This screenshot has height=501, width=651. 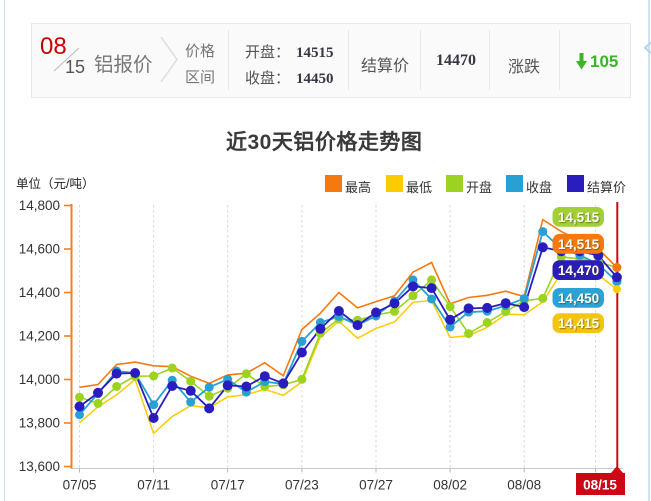 What do you see at coordinates (524, 485) in the screenshot?
I see `svg-text: 08/08` at bounding box center [524, 485].